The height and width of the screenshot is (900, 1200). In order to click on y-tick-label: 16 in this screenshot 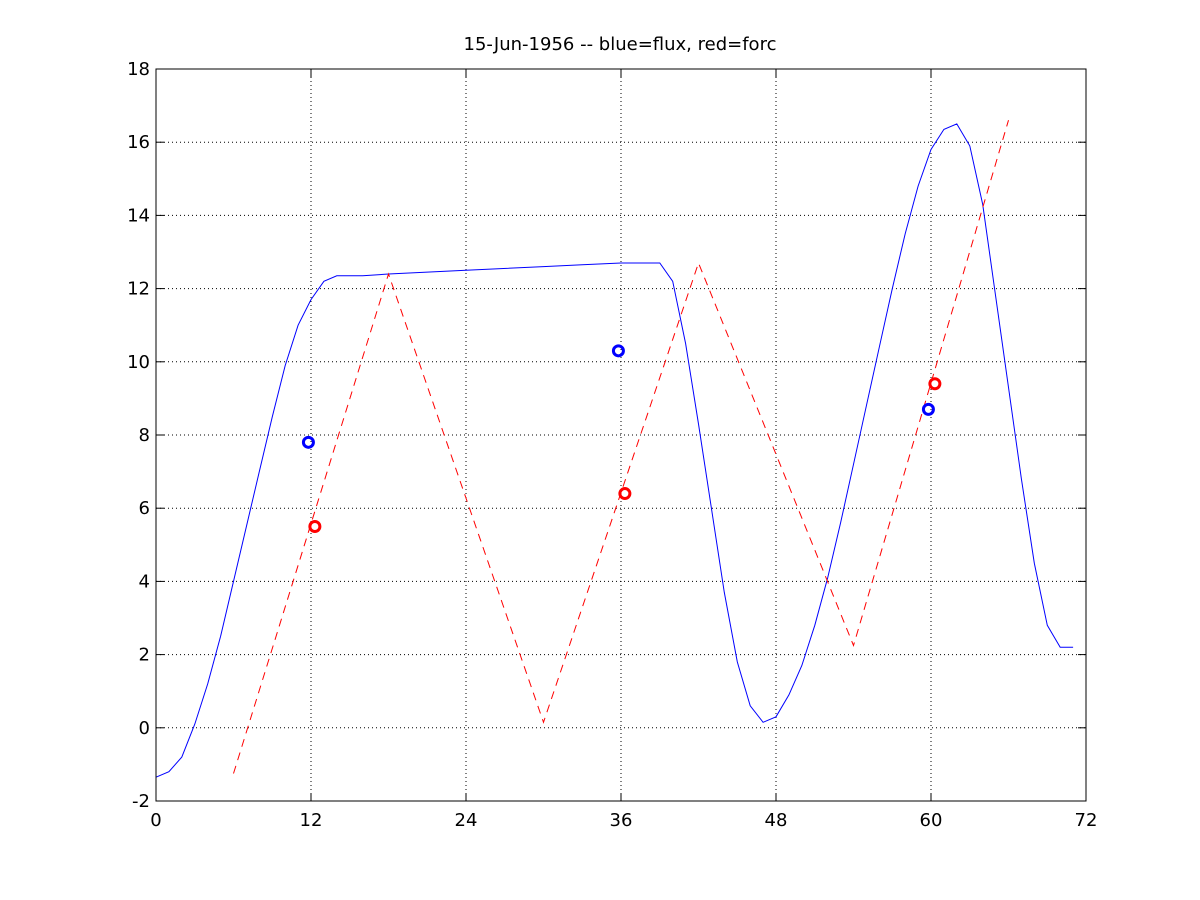, I will do `click(138, 142)`.